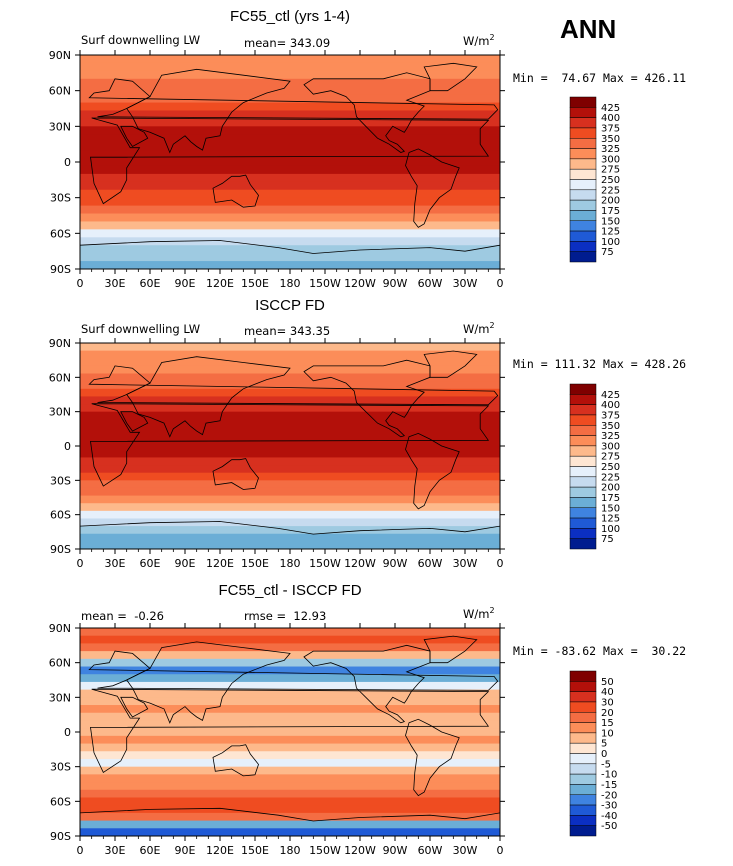  I want to click on colorbar-label: 275, so click(610, 457).